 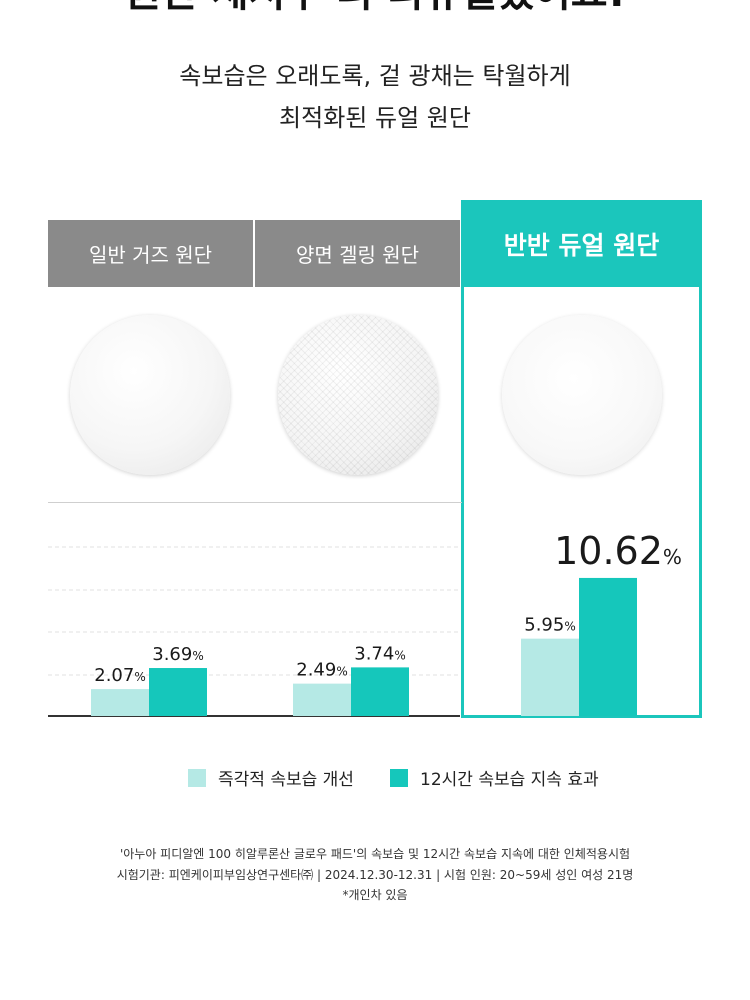 What do you see at coordinates (357, 253) in the screenshot?
I see `column-header-gelling: 양면 겔링 원단` at bounding box center [357, 253].